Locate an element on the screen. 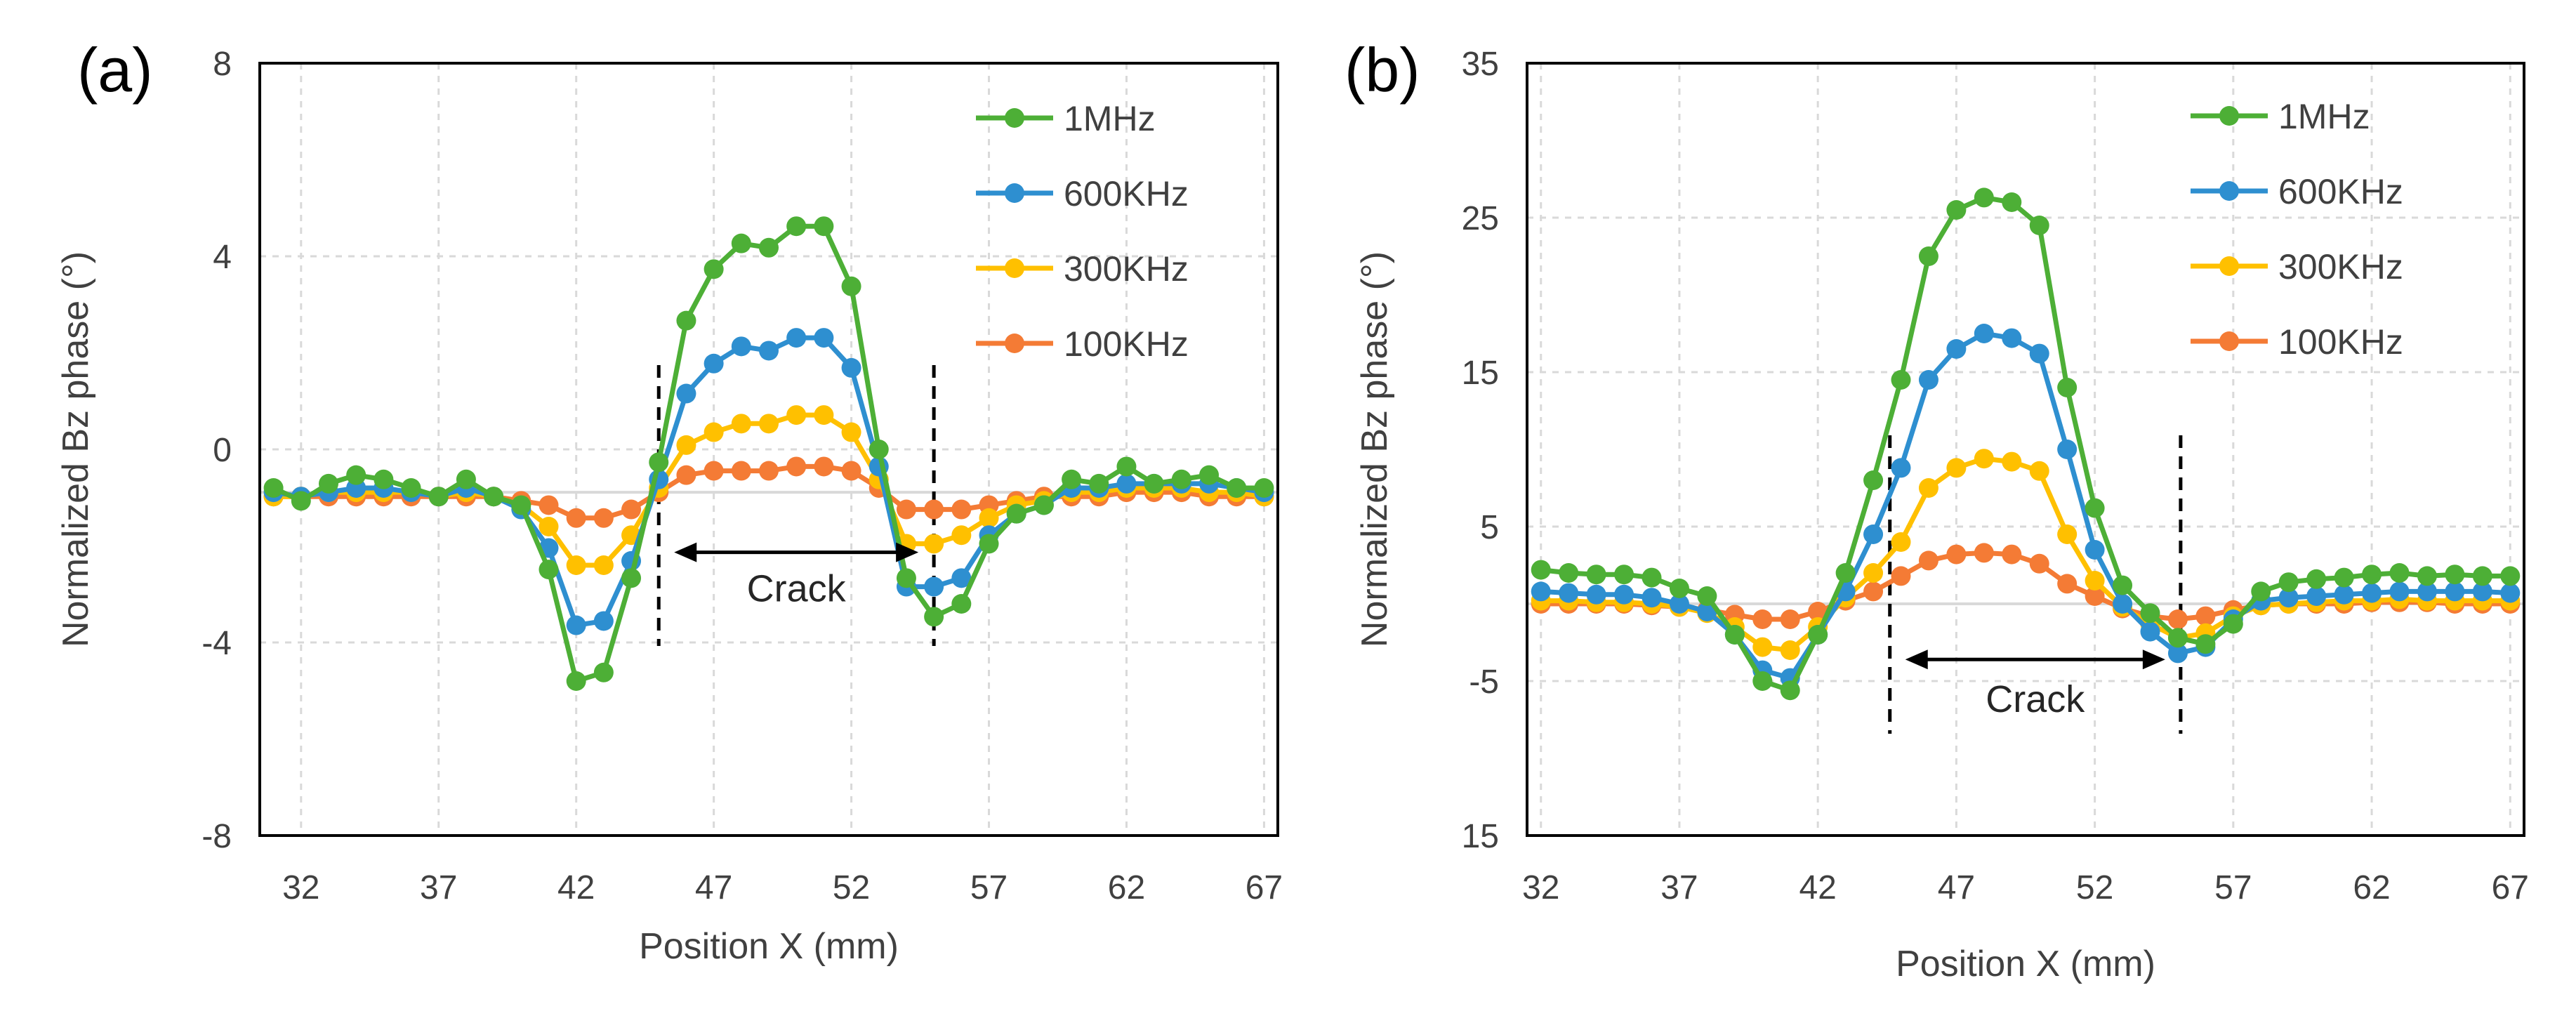 The width and height of the screenshot is (2576, 1023). y-tick-label: 35 is located at coordinates (1481, 65).